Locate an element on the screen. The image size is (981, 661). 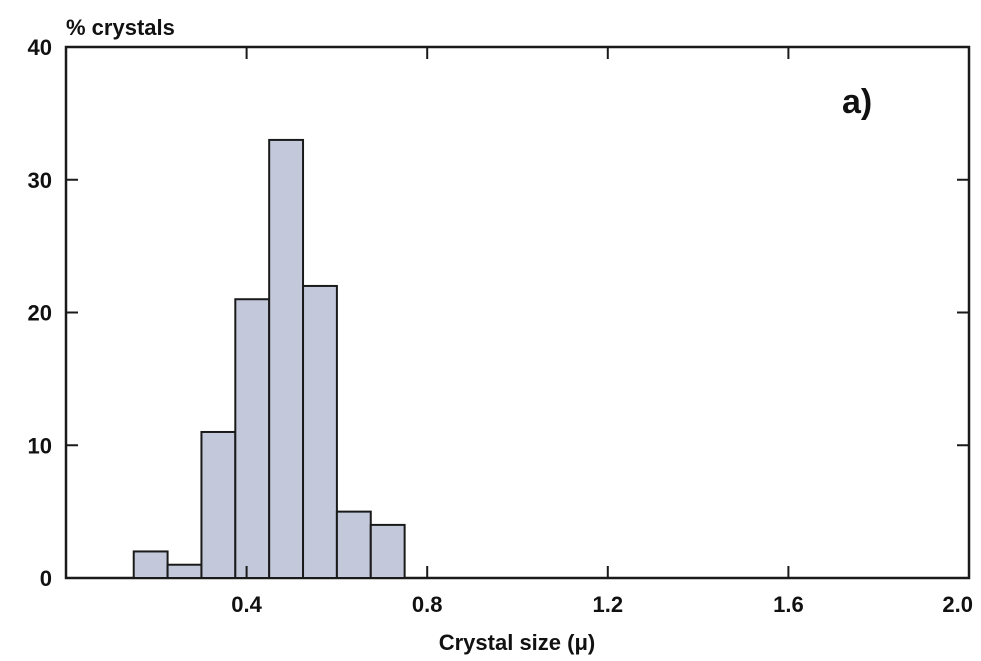
x-axis-title: Crystal size (μ) is located at coordinates (517, 642).